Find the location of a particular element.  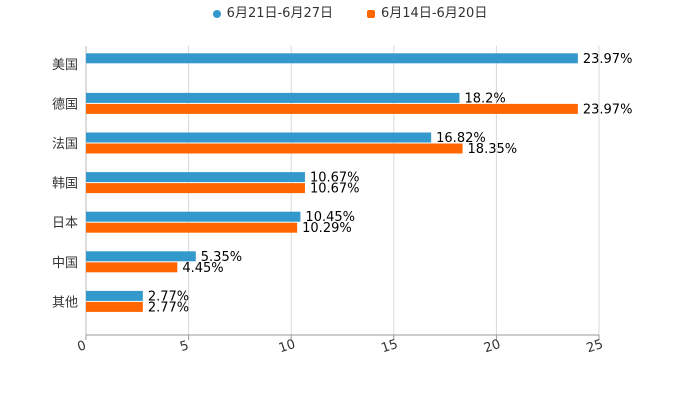

y-category-label-6: 其他 is located at coordinates (65, 302).